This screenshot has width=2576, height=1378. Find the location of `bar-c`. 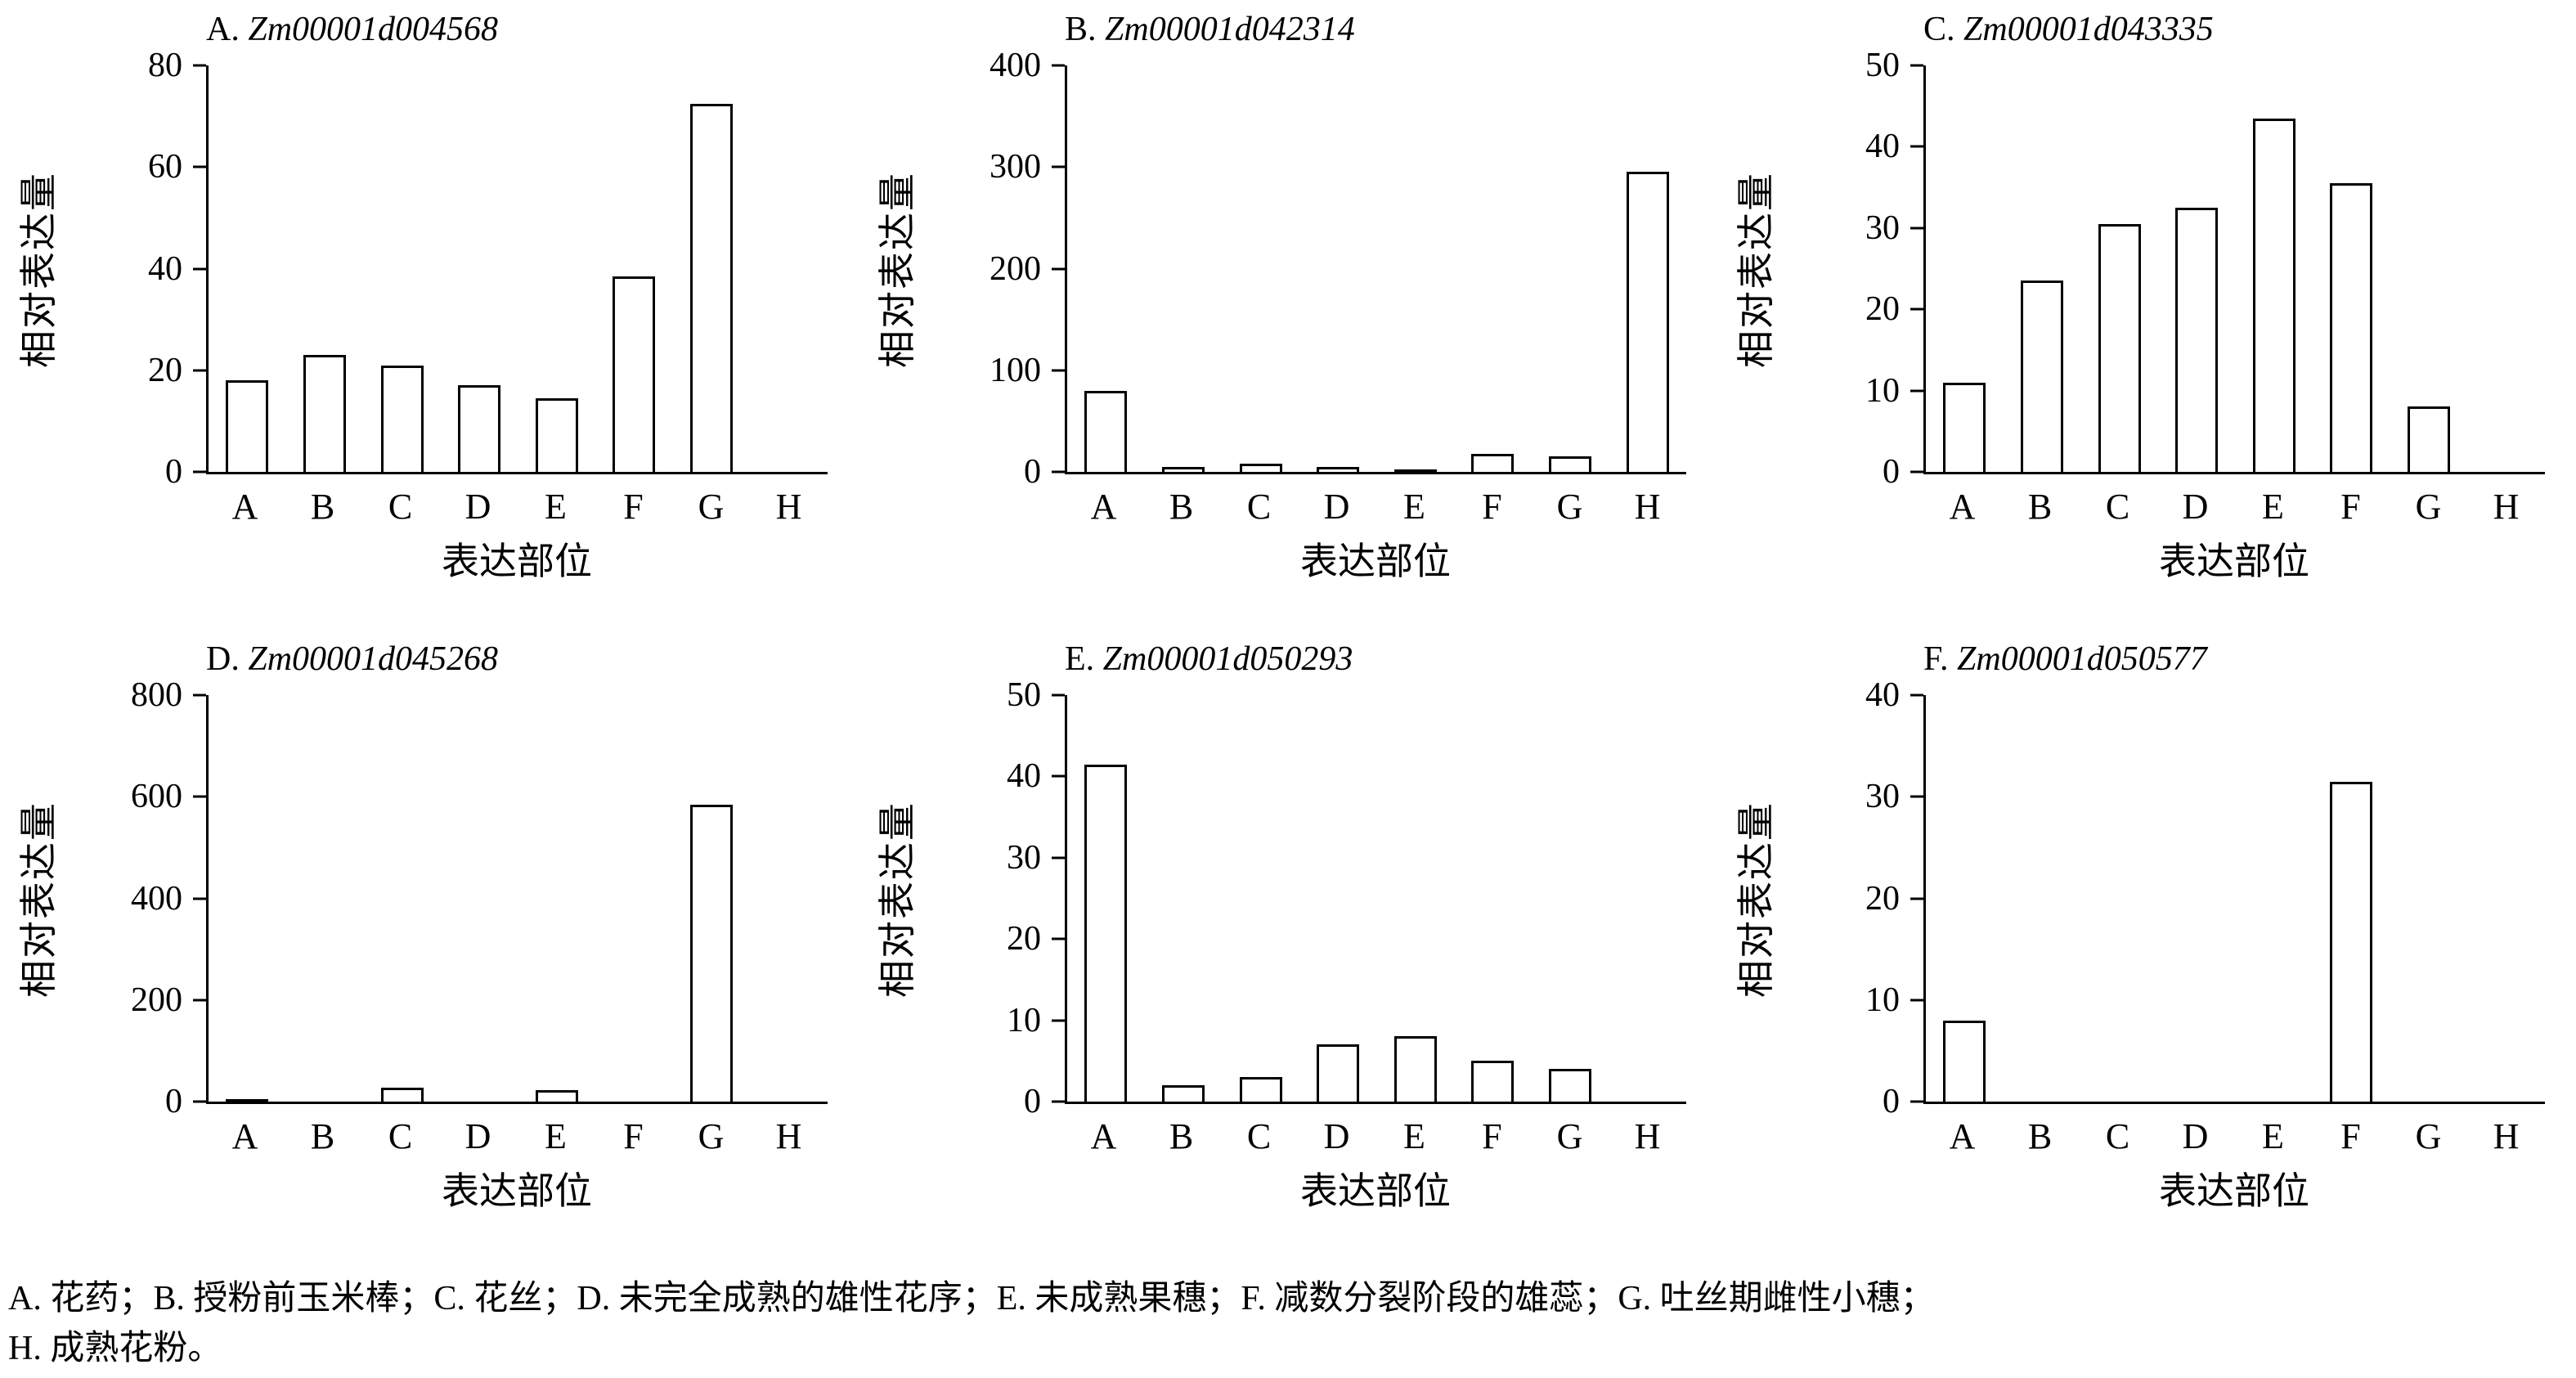

bar-c is located at coordinates (402, 418).